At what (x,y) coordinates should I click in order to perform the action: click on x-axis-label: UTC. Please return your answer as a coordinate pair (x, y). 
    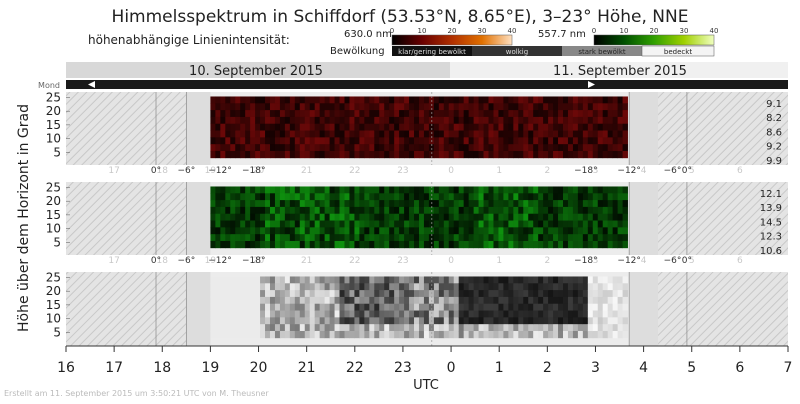
    Looking at the image, I should click on (426, 385).